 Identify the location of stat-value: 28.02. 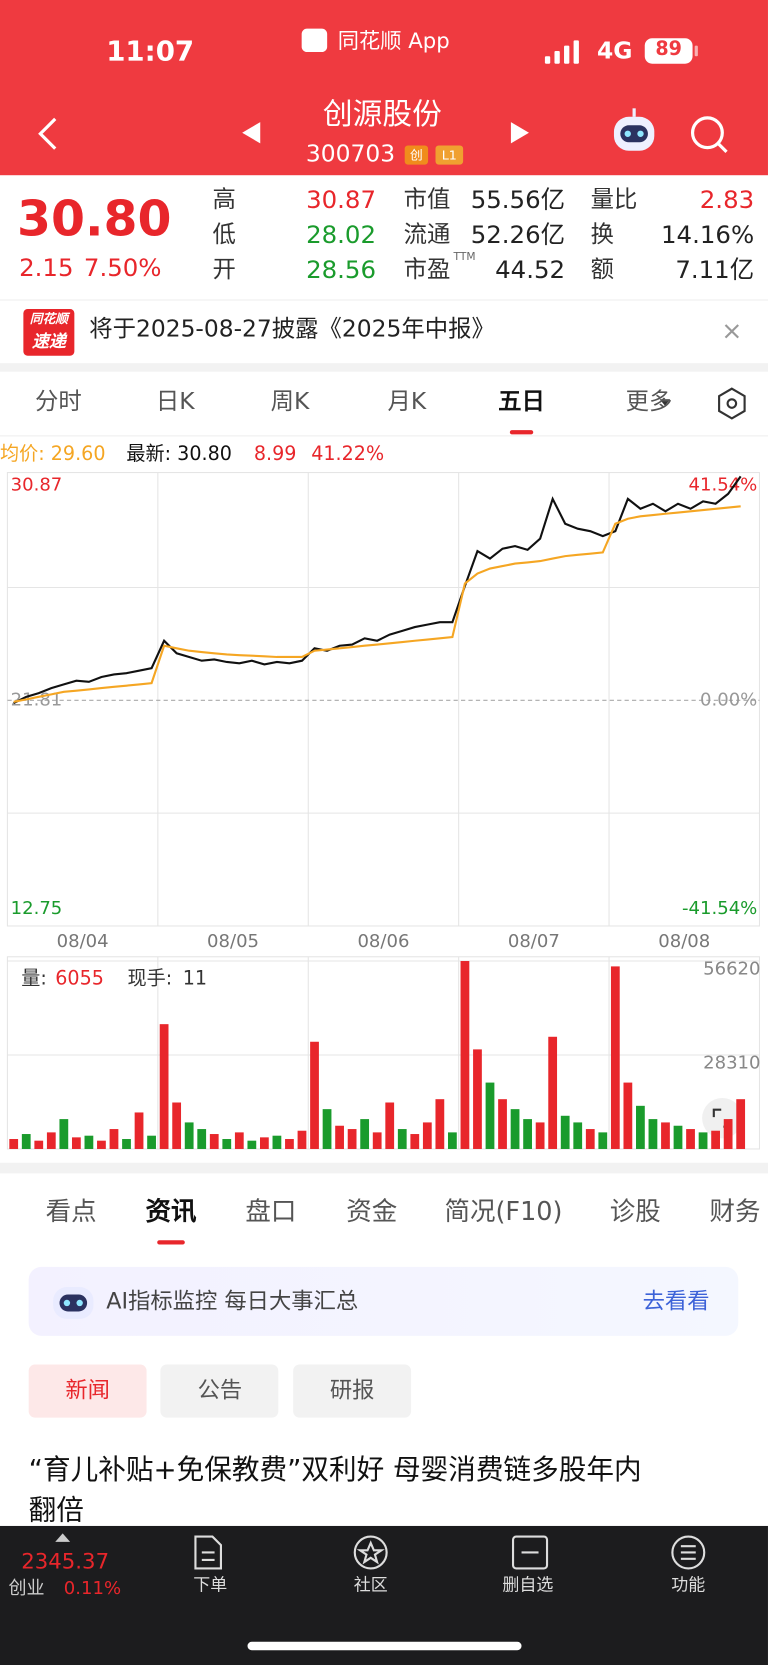
(341, 235).